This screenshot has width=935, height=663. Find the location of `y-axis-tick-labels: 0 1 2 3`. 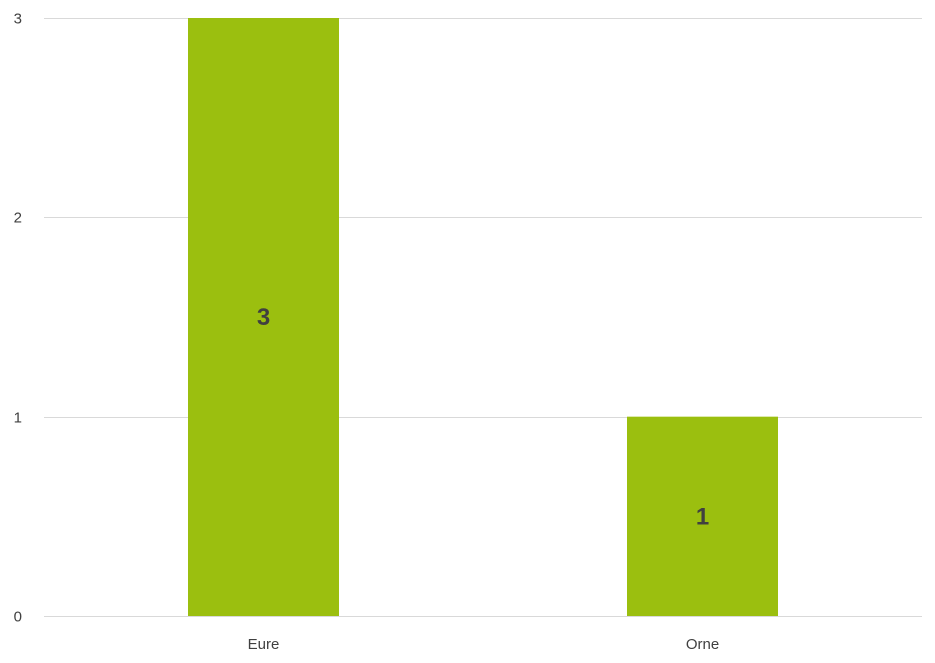

y-axis-tick-labels: 0 1 2 3 is located at coordinates (18, 318).